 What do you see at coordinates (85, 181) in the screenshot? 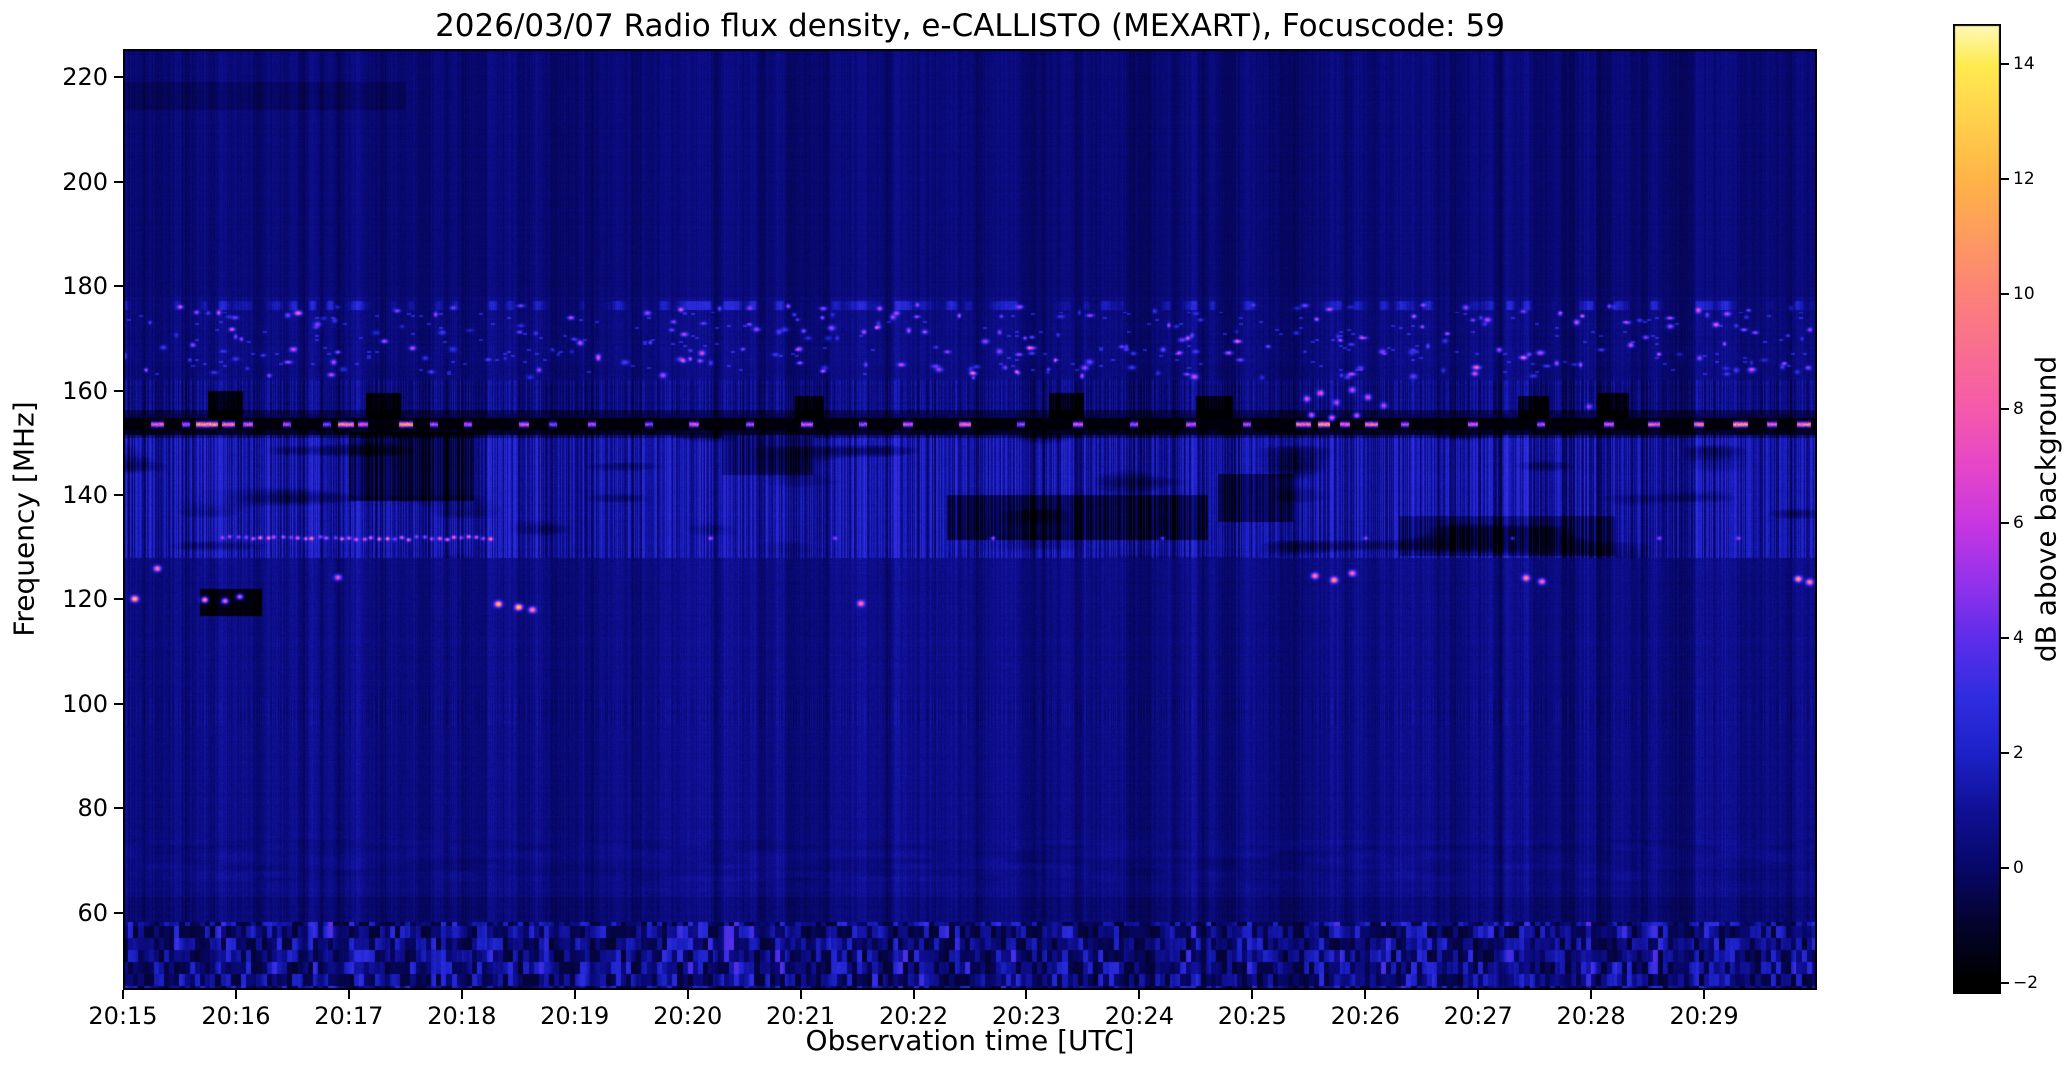
I see `y-tick-label: 200` at bounding box center [85, 181].